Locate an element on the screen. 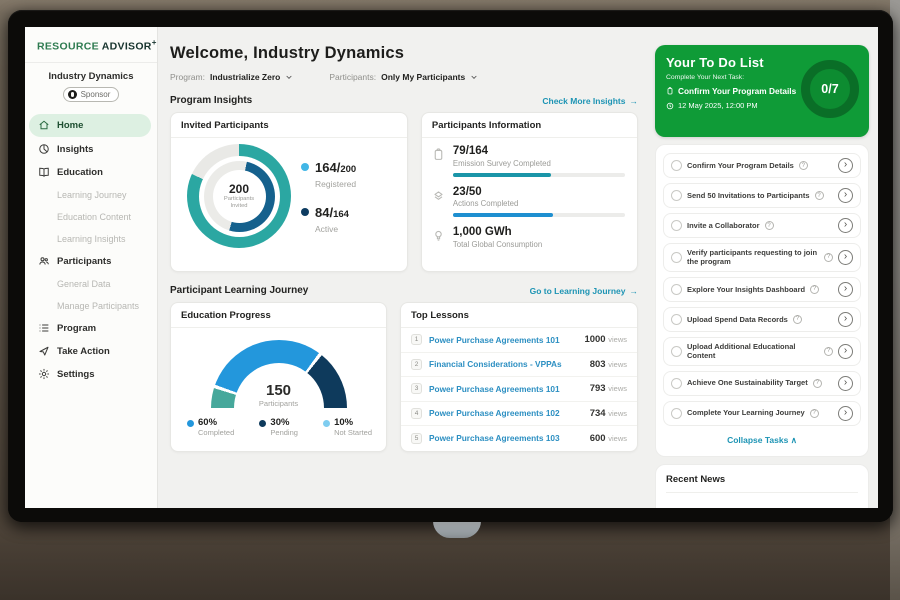 The width and height of the screenshot is (900, 600). sidebar-item-learning-journey: Learning Journey is located at coordinates (91, 195).